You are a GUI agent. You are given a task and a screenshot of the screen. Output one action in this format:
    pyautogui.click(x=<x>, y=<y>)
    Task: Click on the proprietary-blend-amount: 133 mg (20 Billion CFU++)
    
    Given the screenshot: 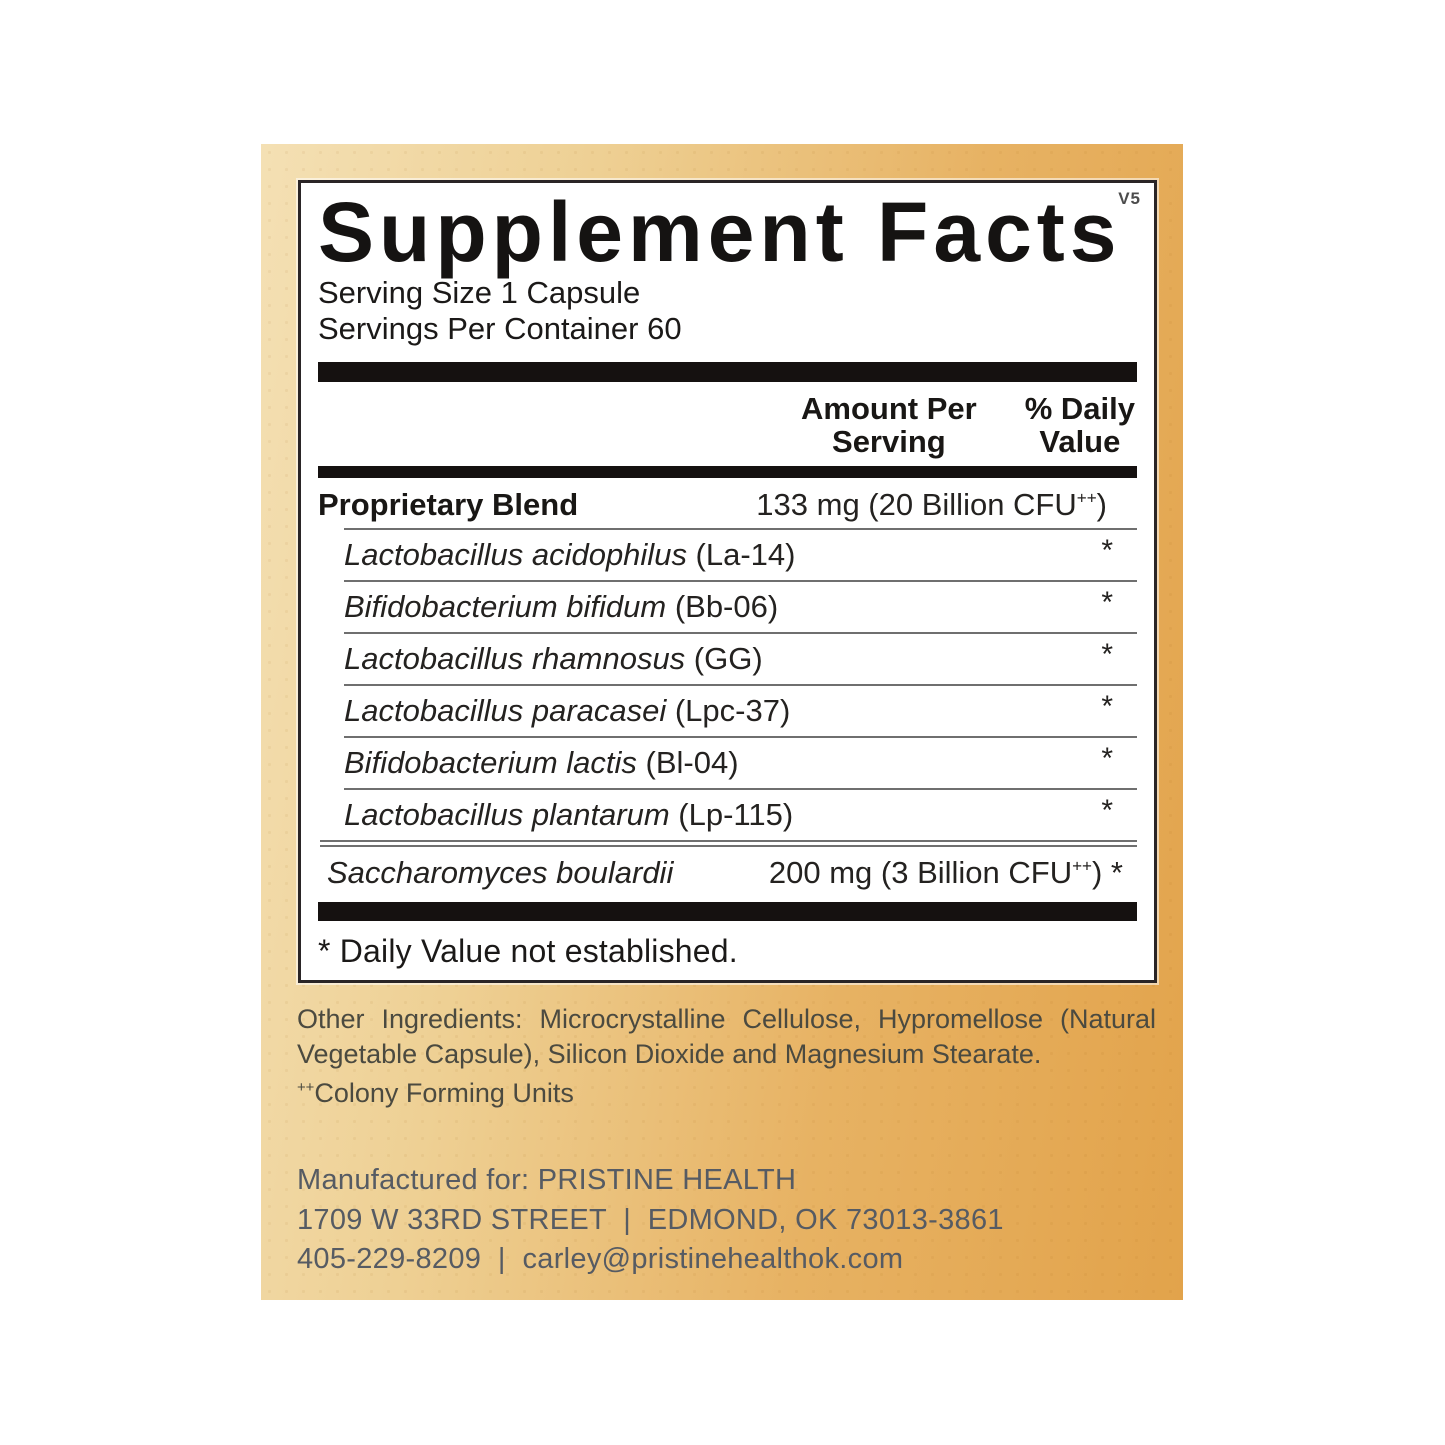 What is the action you would take?
    pyautogui.click(x=946, y=505)
    